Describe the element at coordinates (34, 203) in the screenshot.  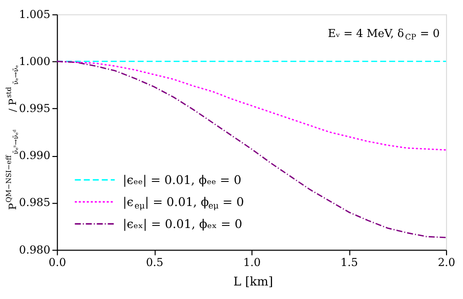
I see `y-tick-label: 0.985` at that location.